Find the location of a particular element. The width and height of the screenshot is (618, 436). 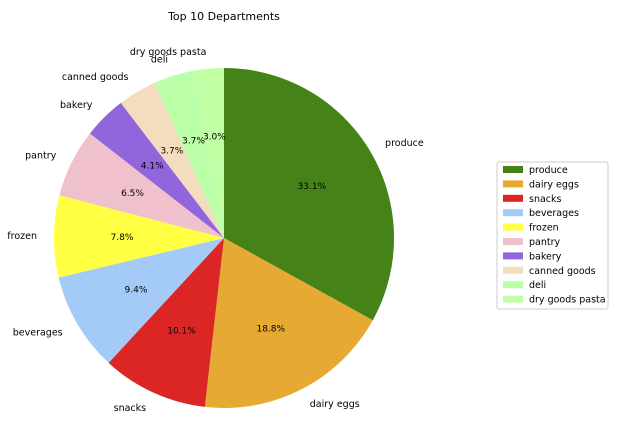

slice-percent-dairy-eggs: 18.8% is located at coordinates (270, 330).